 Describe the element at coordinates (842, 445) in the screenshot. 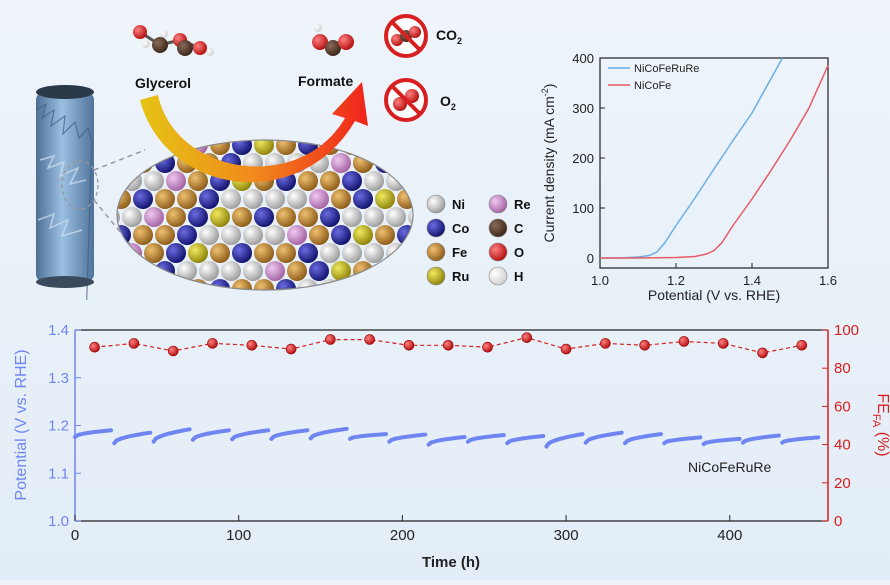

I see `stab-right-tick-label: 40` at that location.